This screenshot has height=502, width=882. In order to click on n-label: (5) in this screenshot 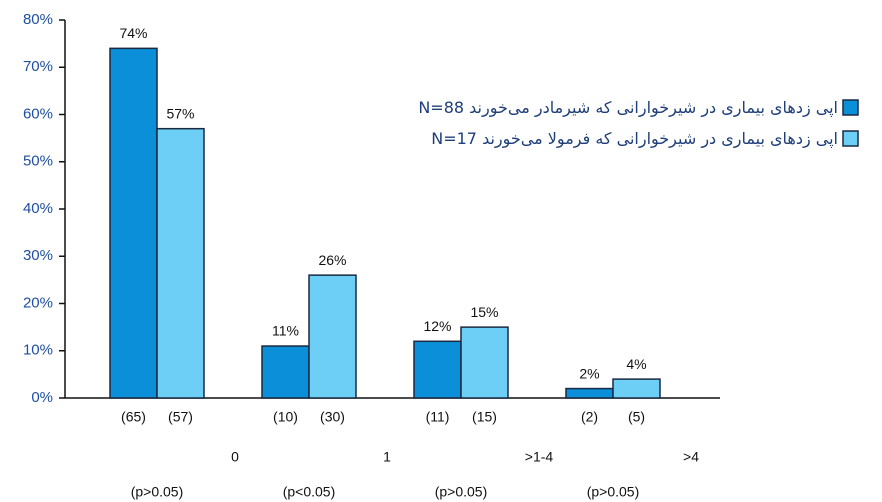, I will do `click(636, 417)`.